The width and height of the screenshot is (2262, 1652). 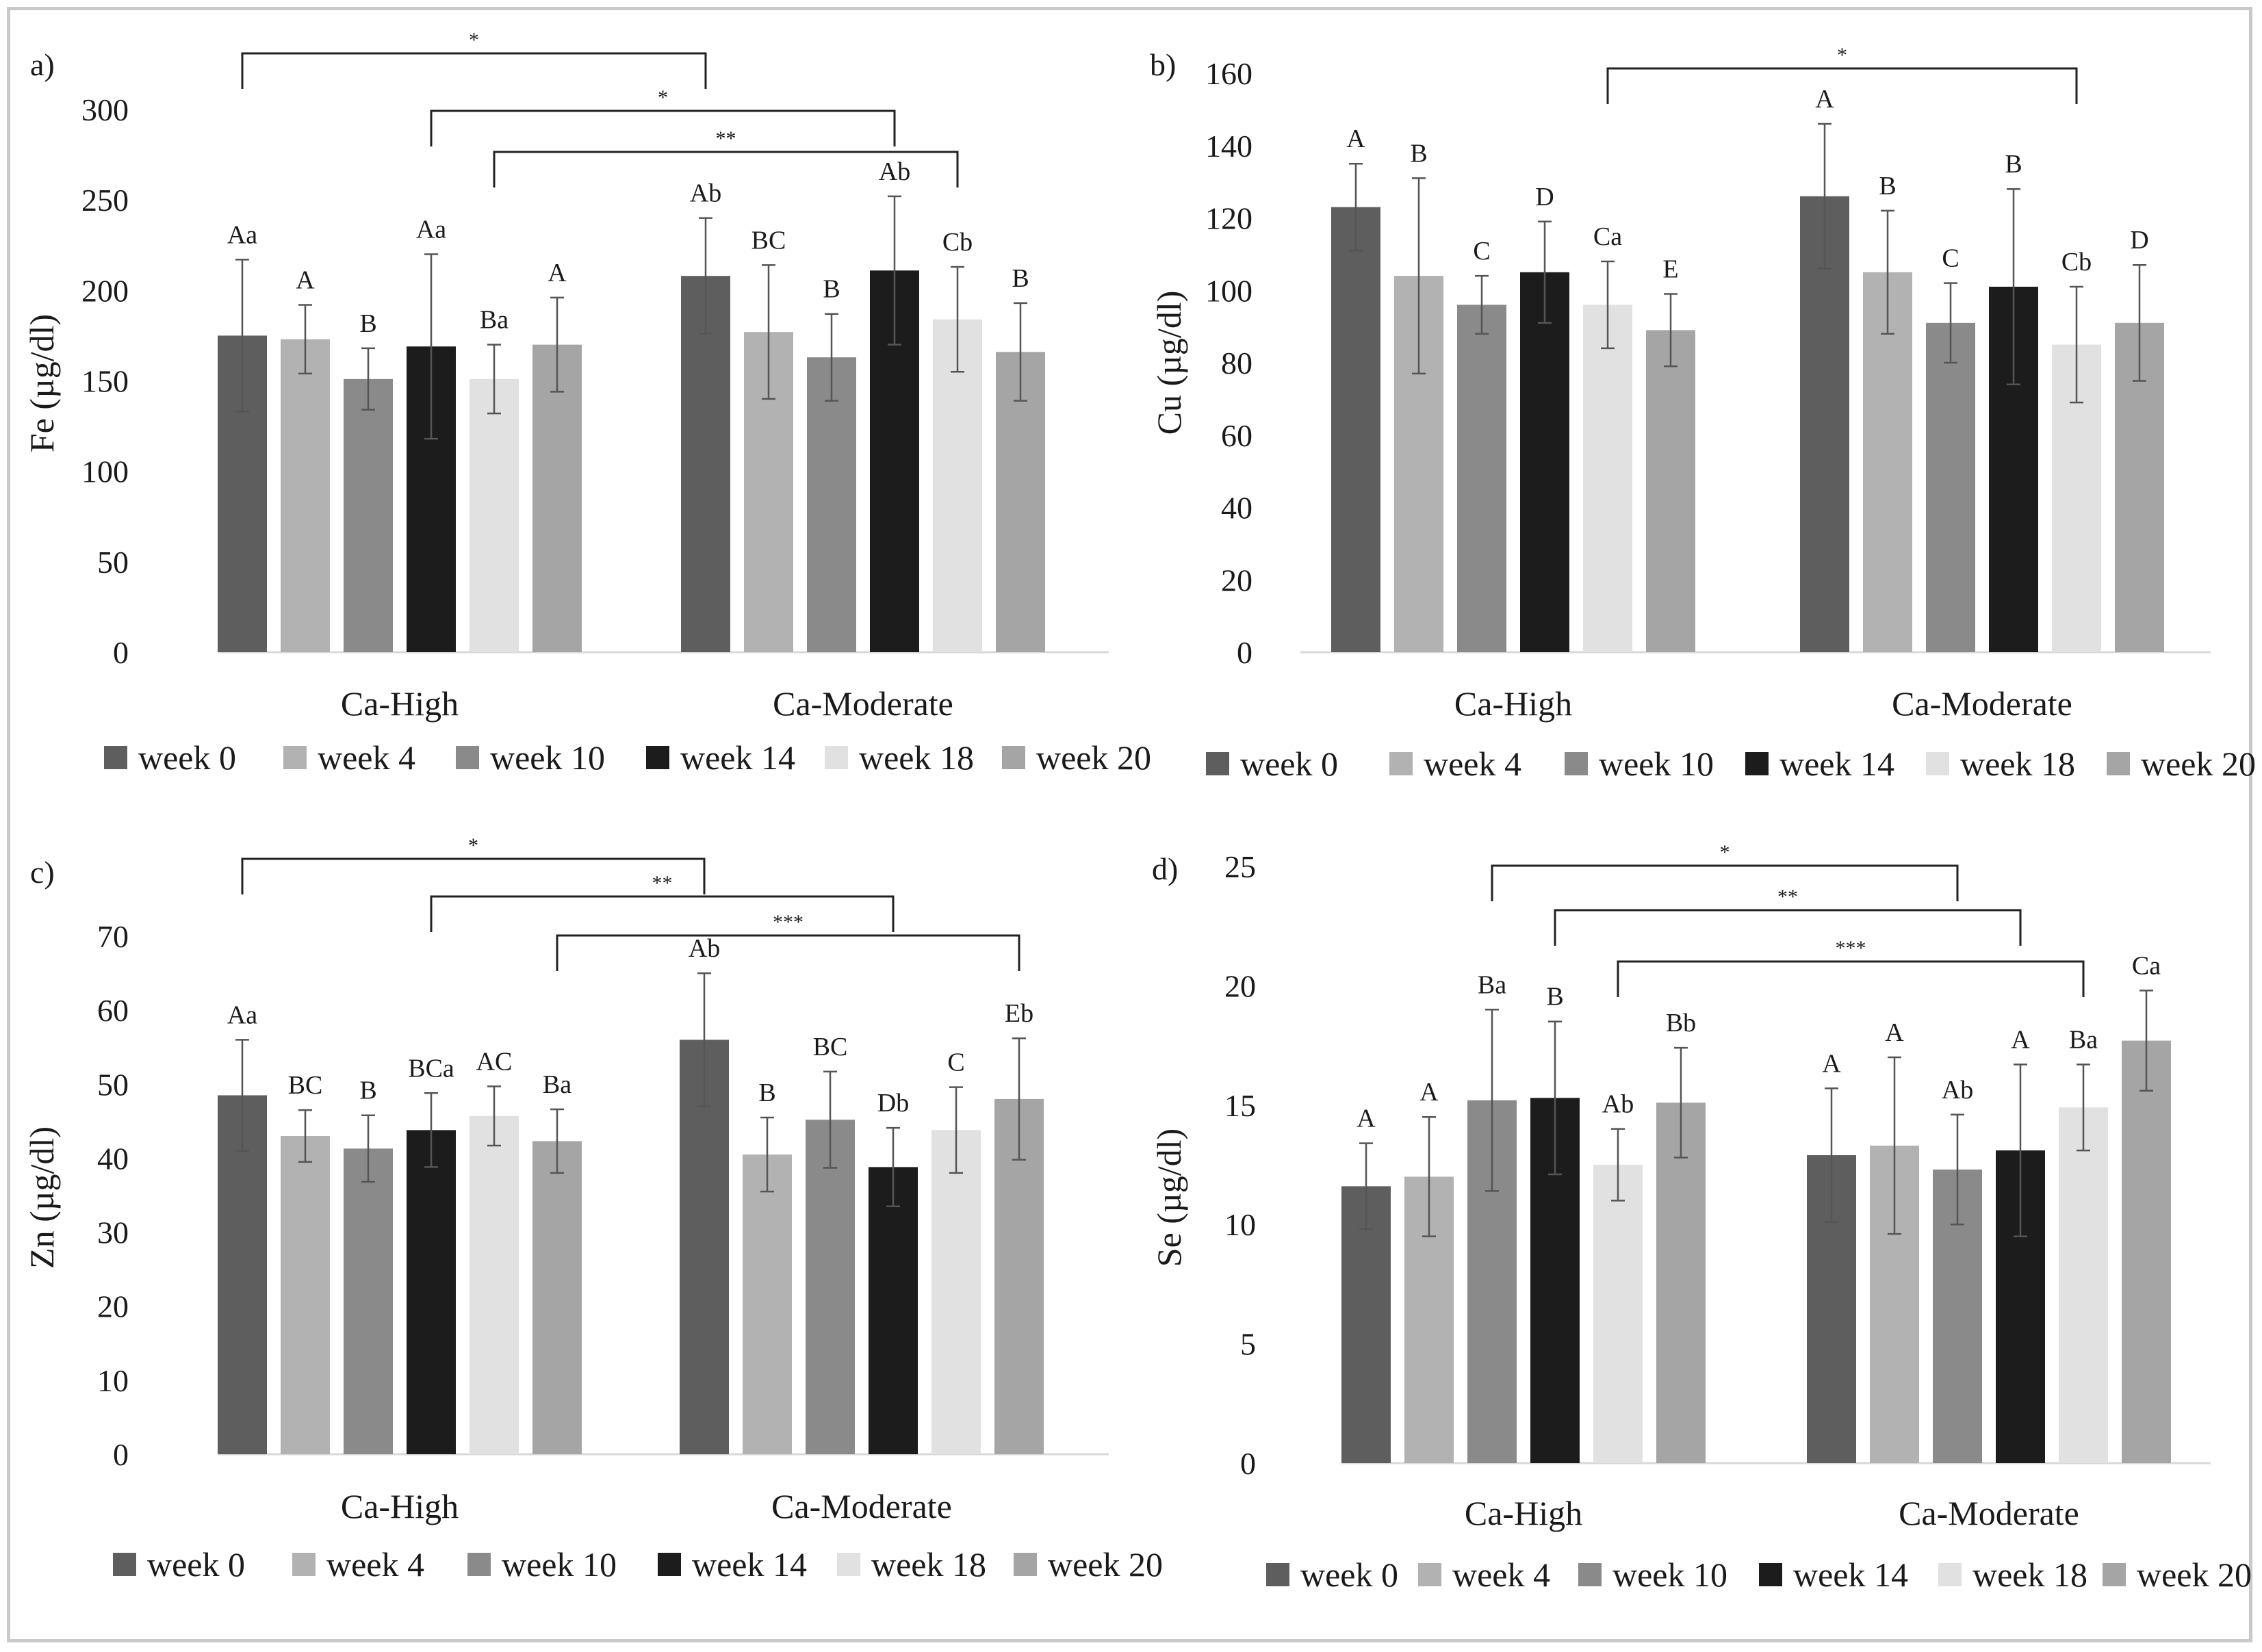 What do you see at coordinates (1545, 462) in the screenshot?
I see `bar-week14-ca-high` at bounding box center [1545, 462].